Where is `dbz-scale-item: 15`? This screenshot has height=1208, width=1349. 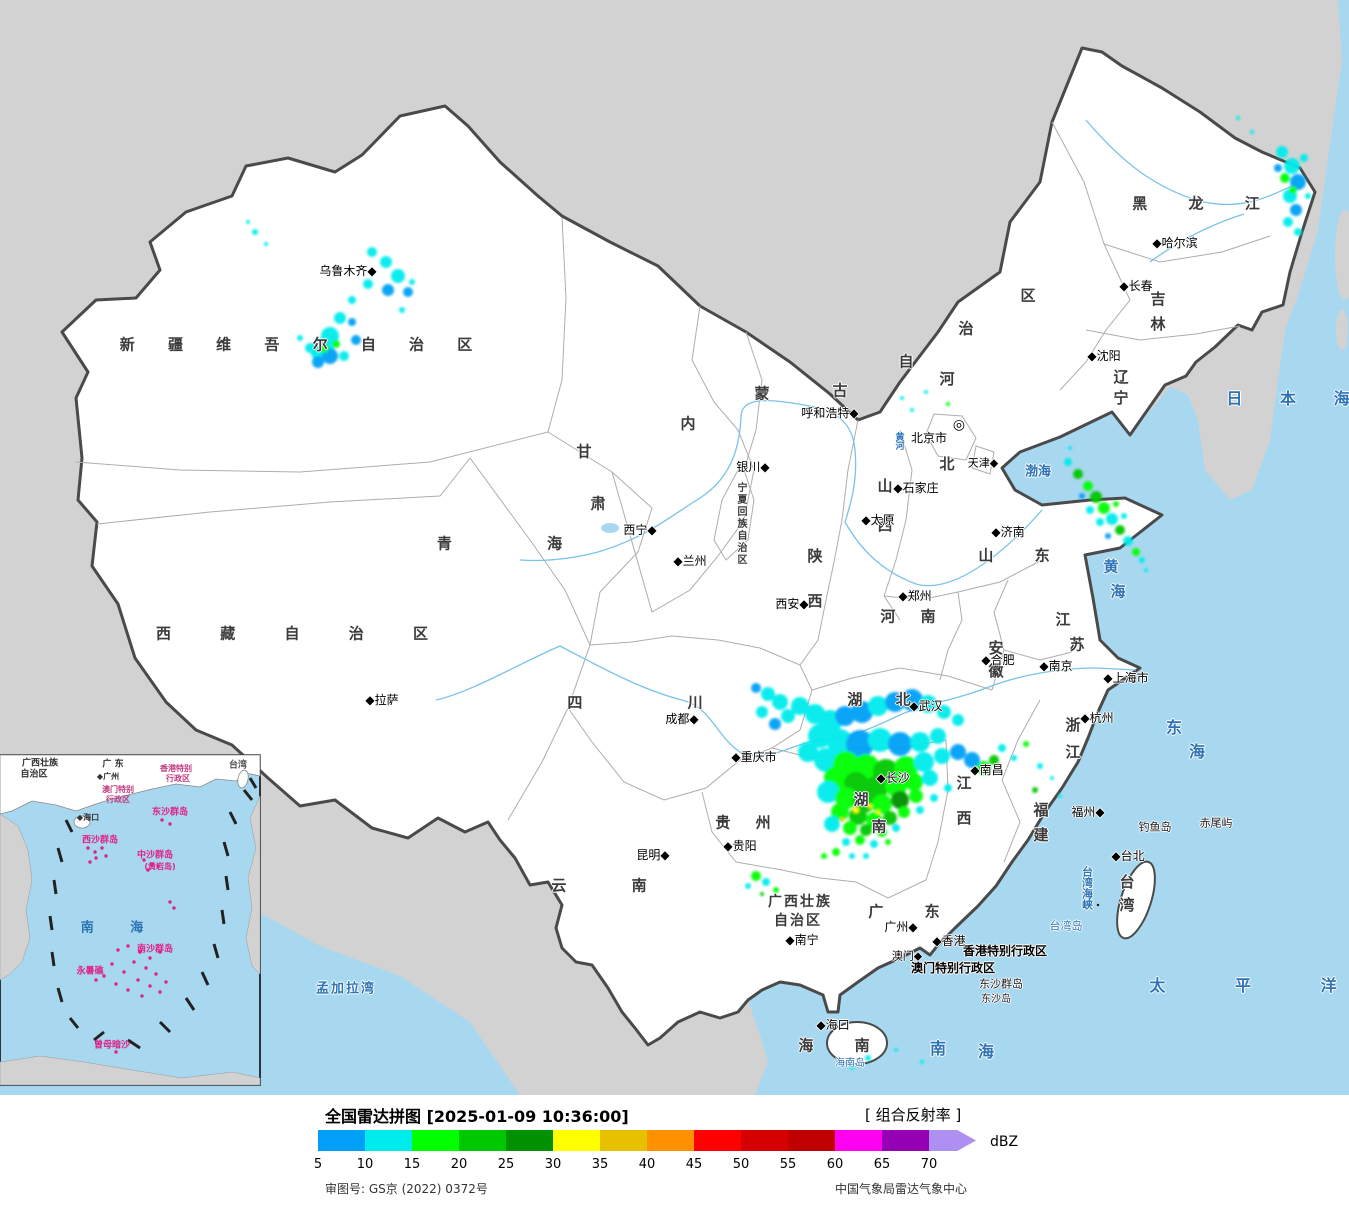
dbz-scale-item: 15 is located at coordinates (431, 1151).